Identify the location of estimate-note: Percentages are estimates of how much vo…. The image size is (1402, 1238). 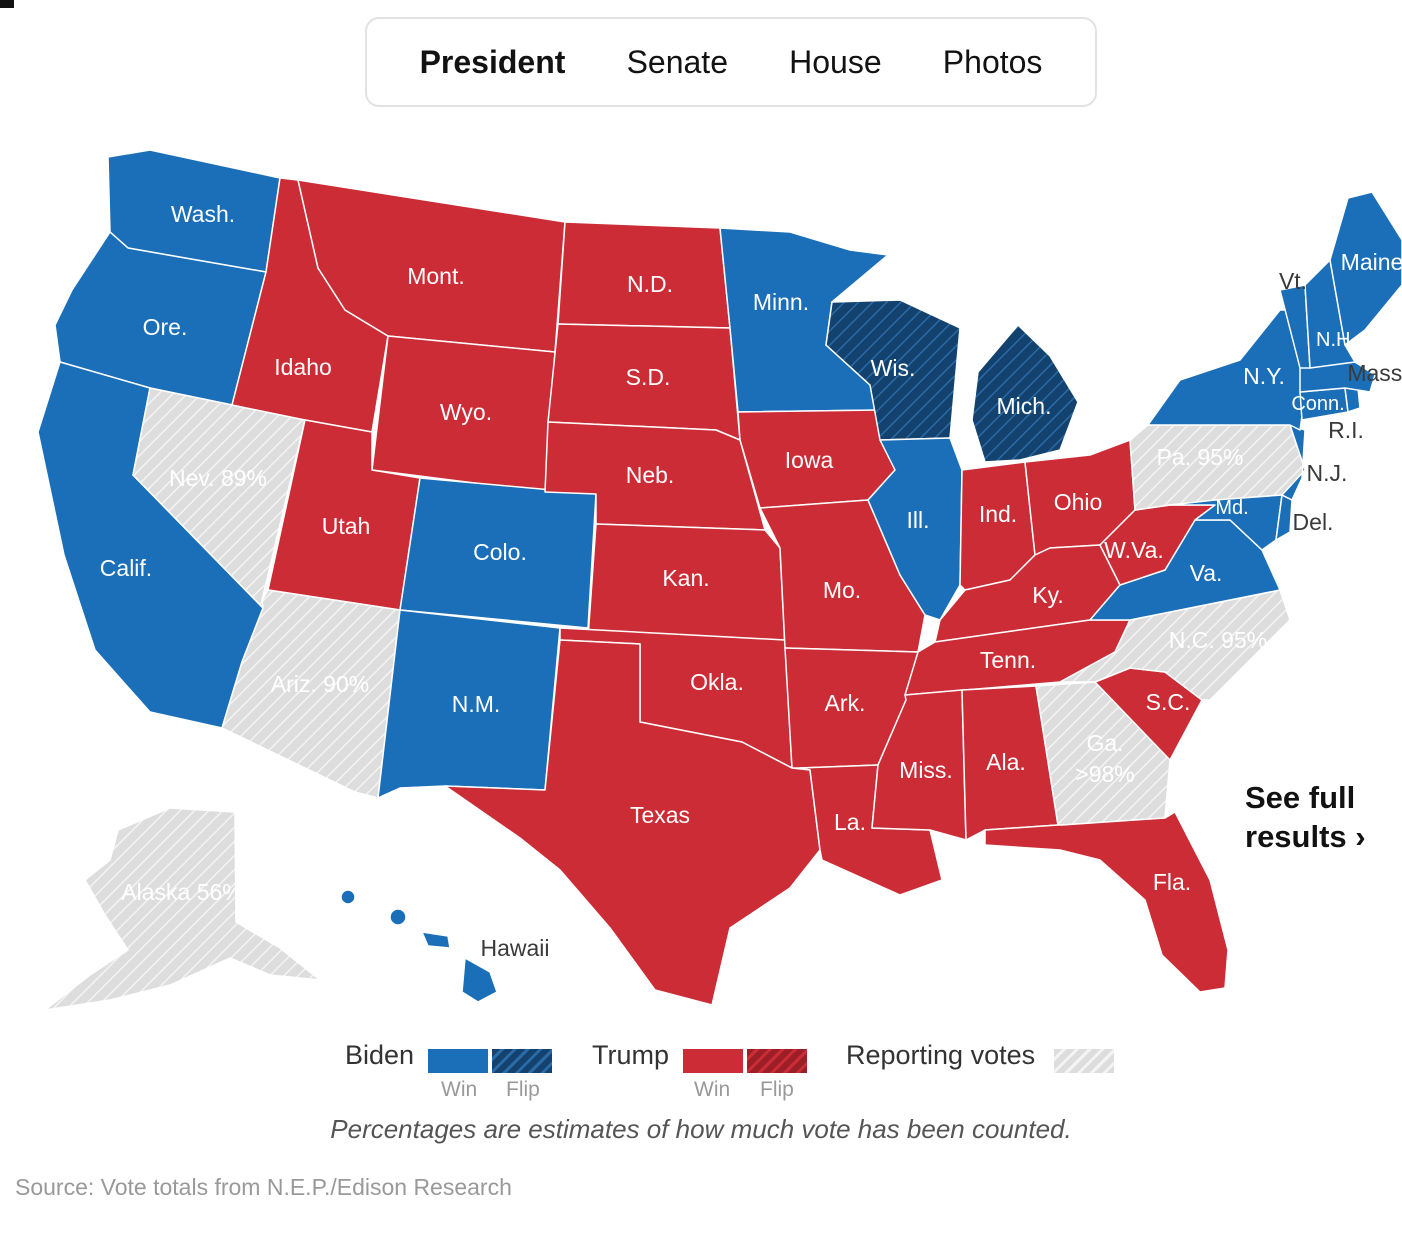
(701, 1129).